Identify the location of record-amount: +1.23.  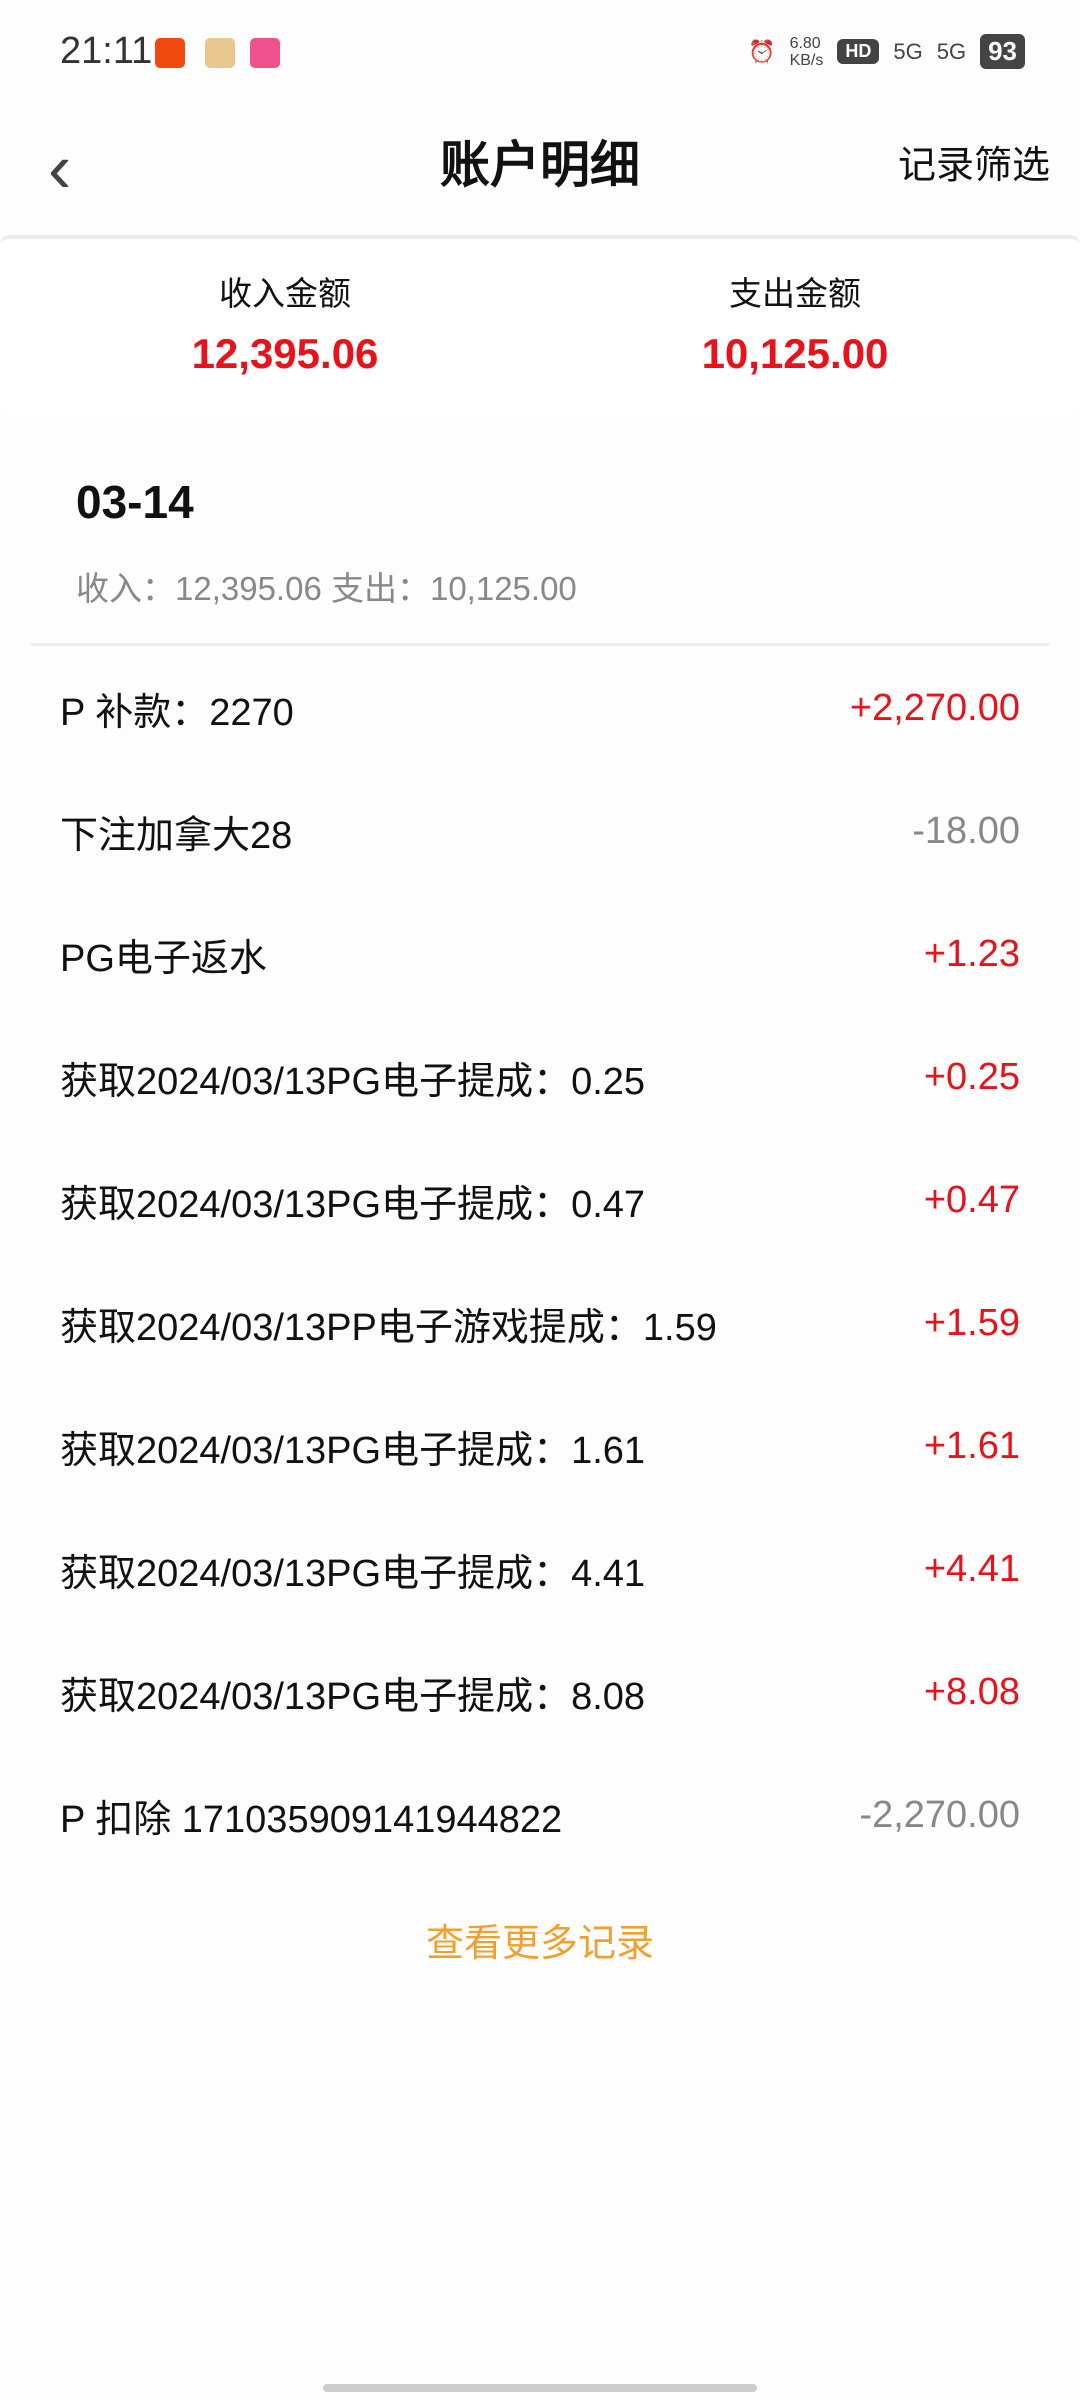
(971, 953).